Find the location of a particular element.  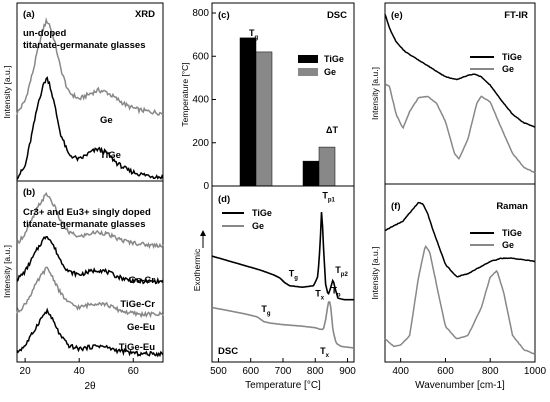

panel-f-title: Raman is located at coordinates (512, 206).